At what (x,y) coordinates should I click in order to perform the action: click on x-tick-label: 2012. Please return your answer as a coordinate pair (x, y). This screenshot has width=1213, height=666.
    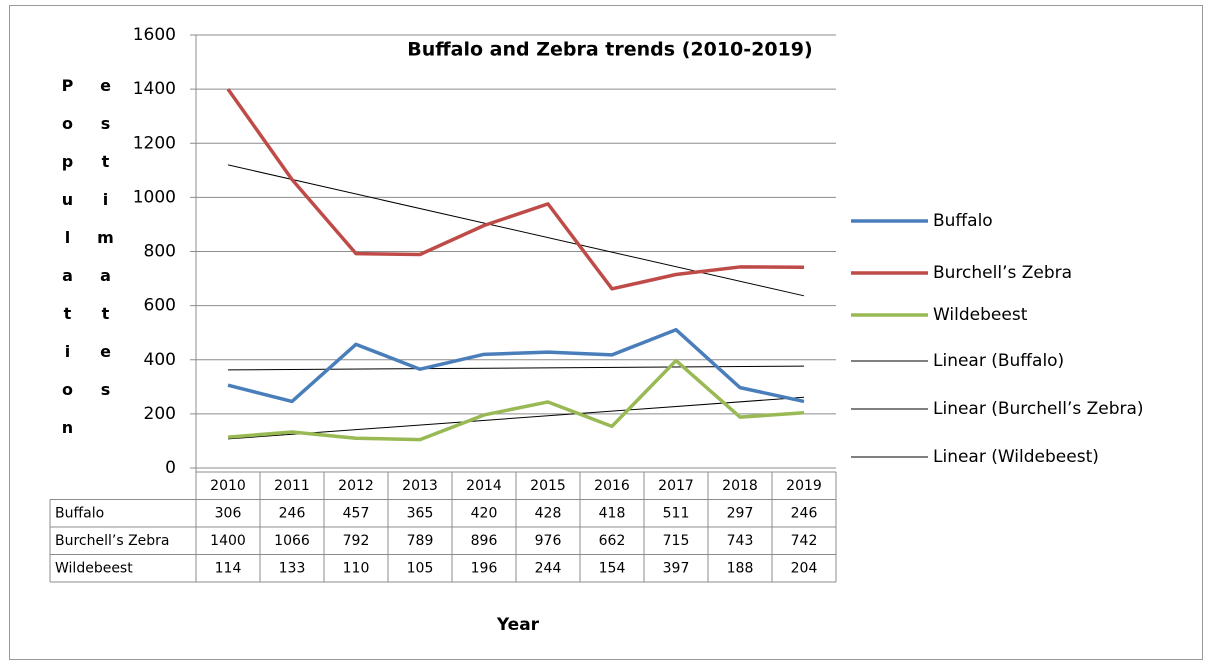
    Looking at the image, I should click on (356, 486).